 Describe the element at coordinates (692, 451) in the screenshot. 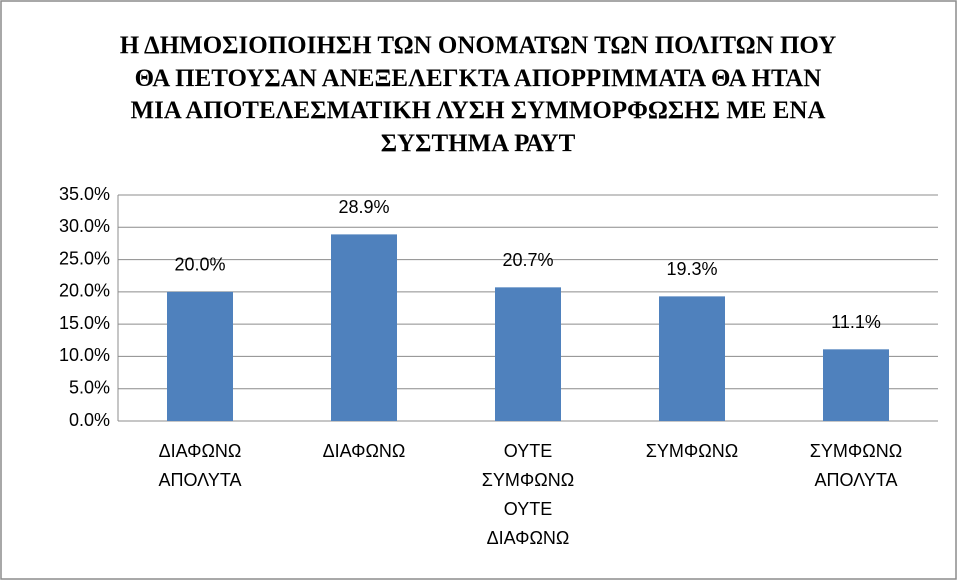

I see `x-tick-label: ΣΥΜΦΩΝΩ` at that location.